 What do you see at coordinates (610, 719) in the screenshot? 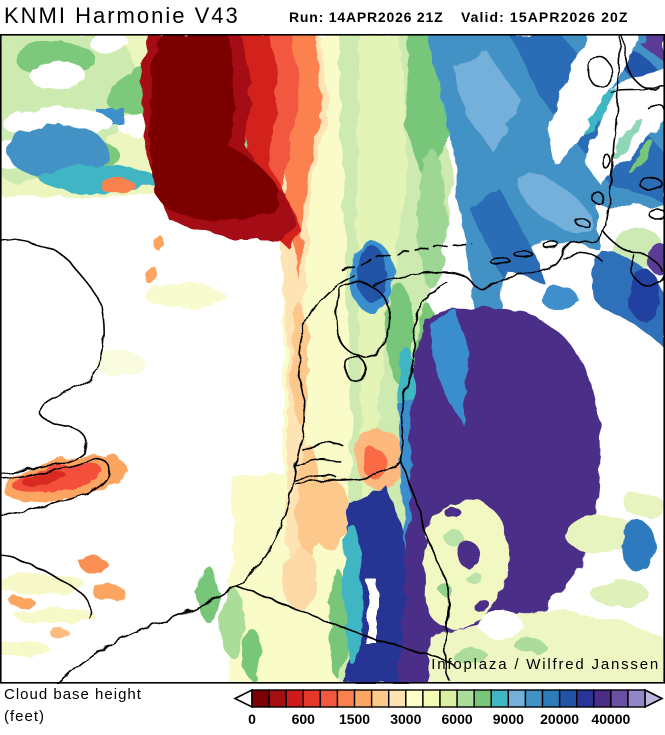
I see `colorbar-tick-label: 40000` at bounding box center [610, 719].